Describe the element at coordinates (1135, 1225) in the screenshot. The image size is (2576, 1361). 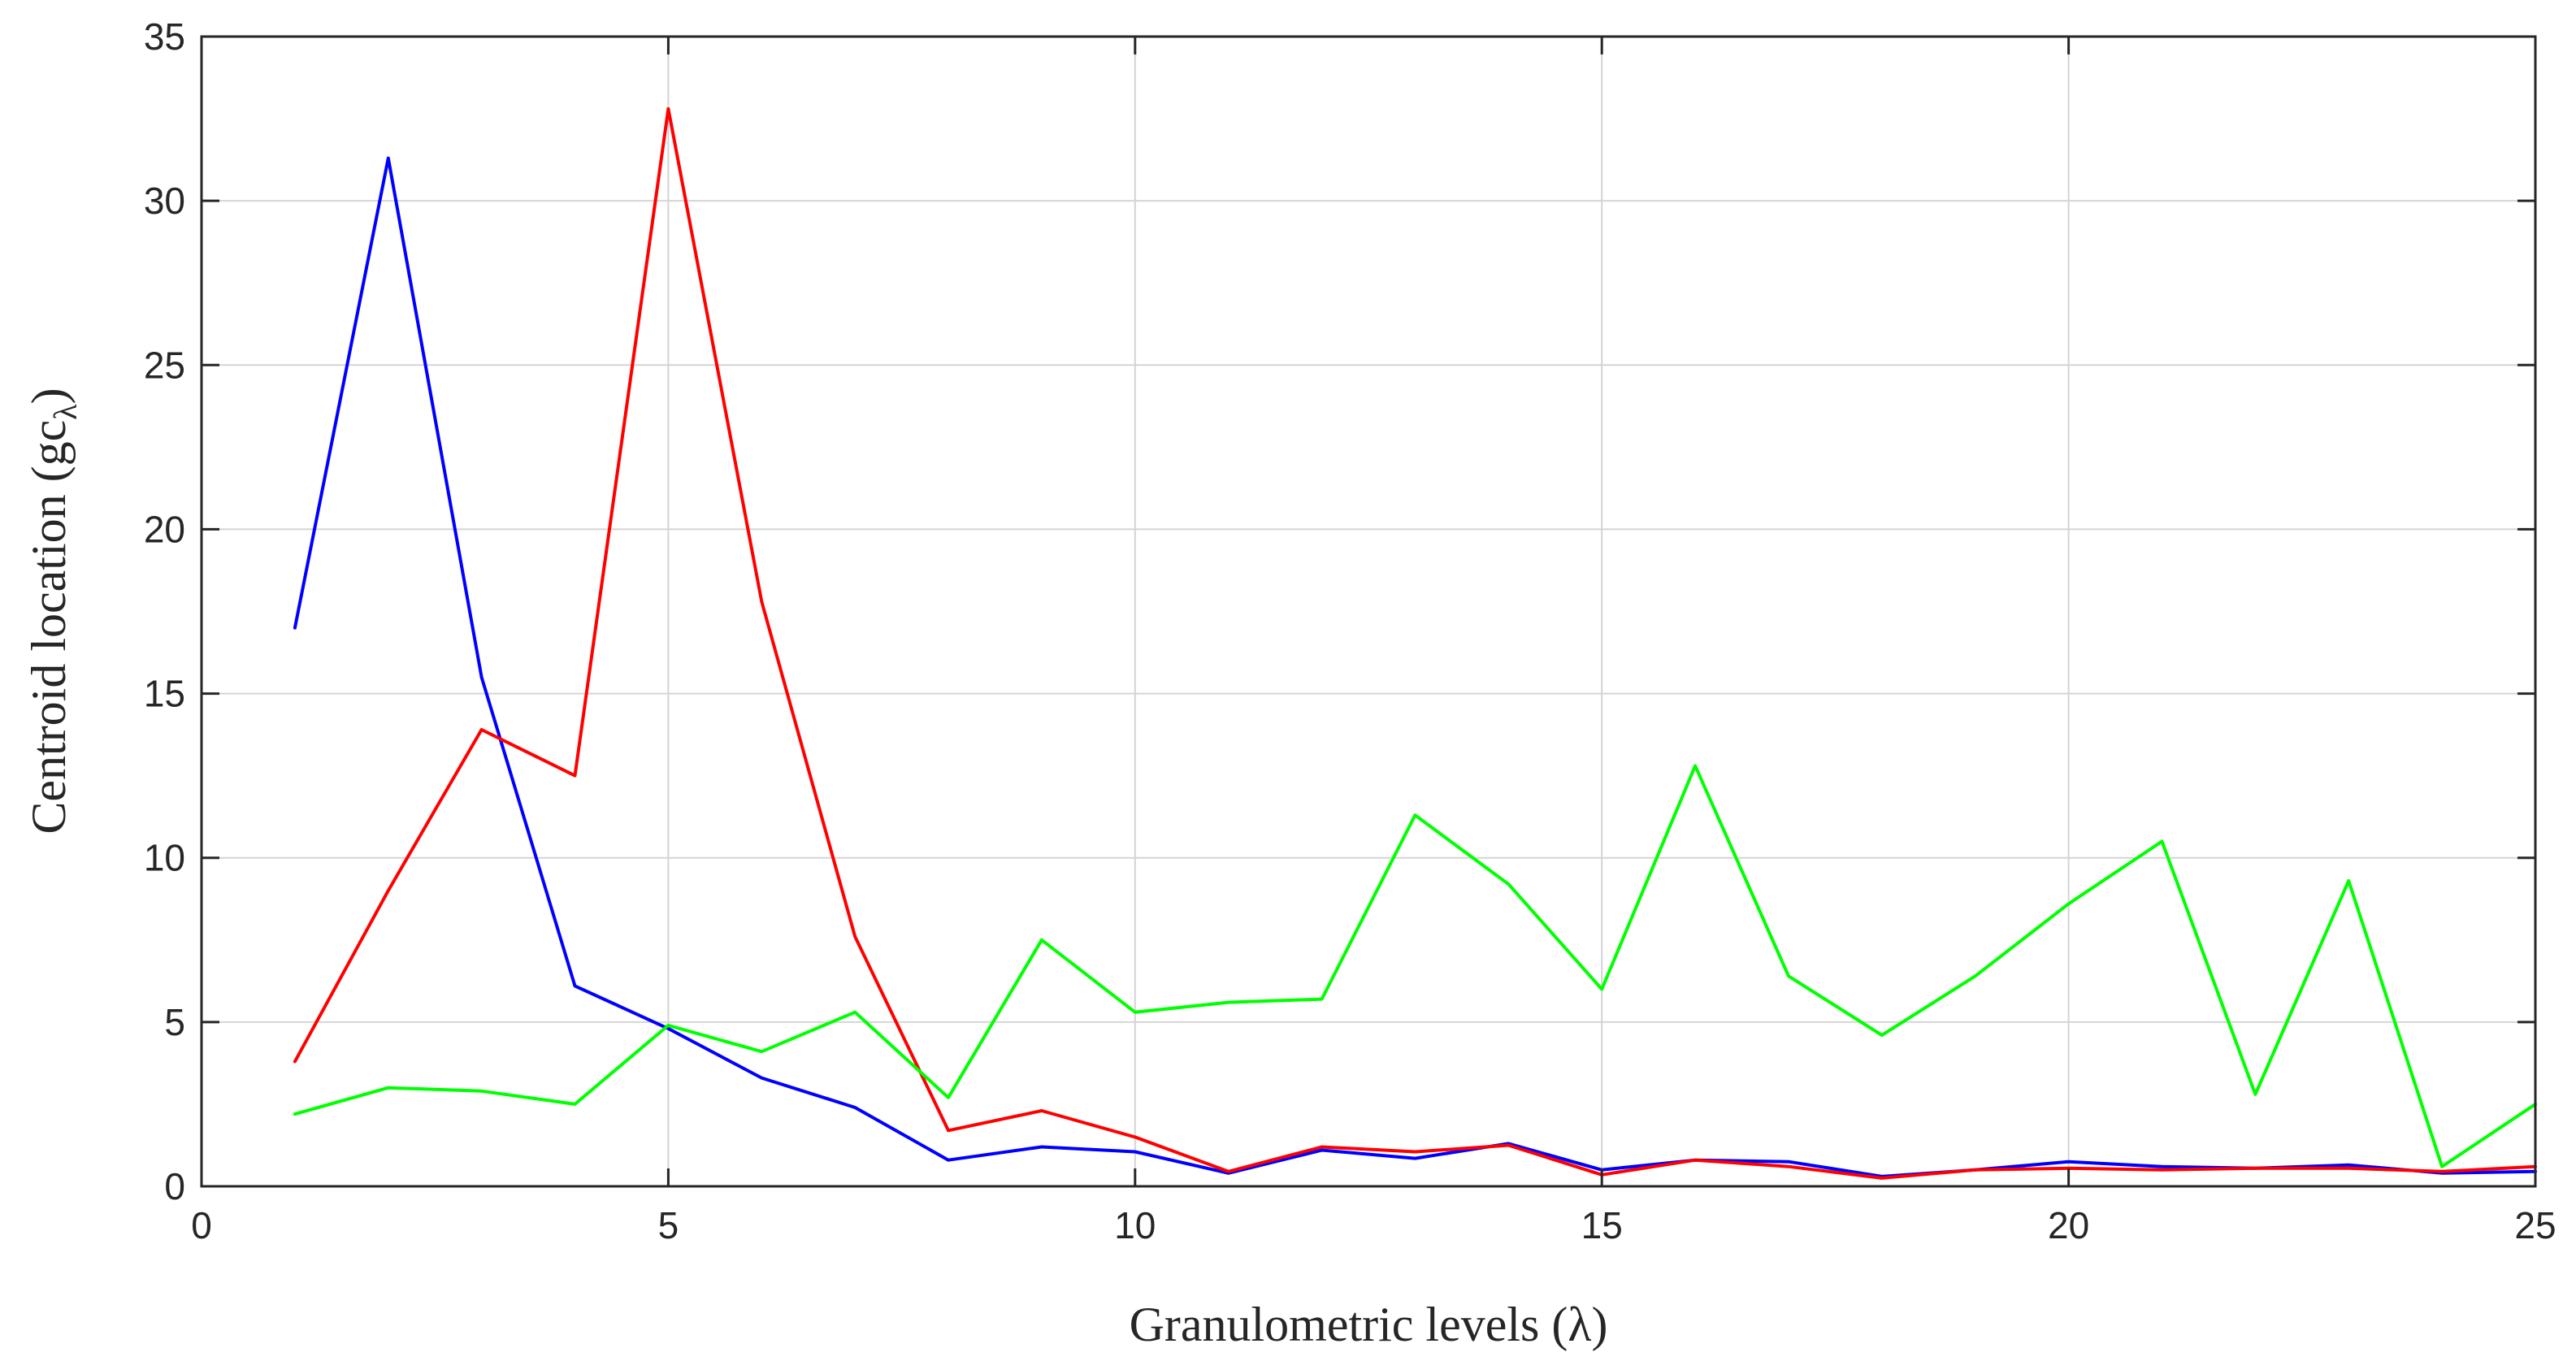
I see `x-tick-label: 10` at that location.